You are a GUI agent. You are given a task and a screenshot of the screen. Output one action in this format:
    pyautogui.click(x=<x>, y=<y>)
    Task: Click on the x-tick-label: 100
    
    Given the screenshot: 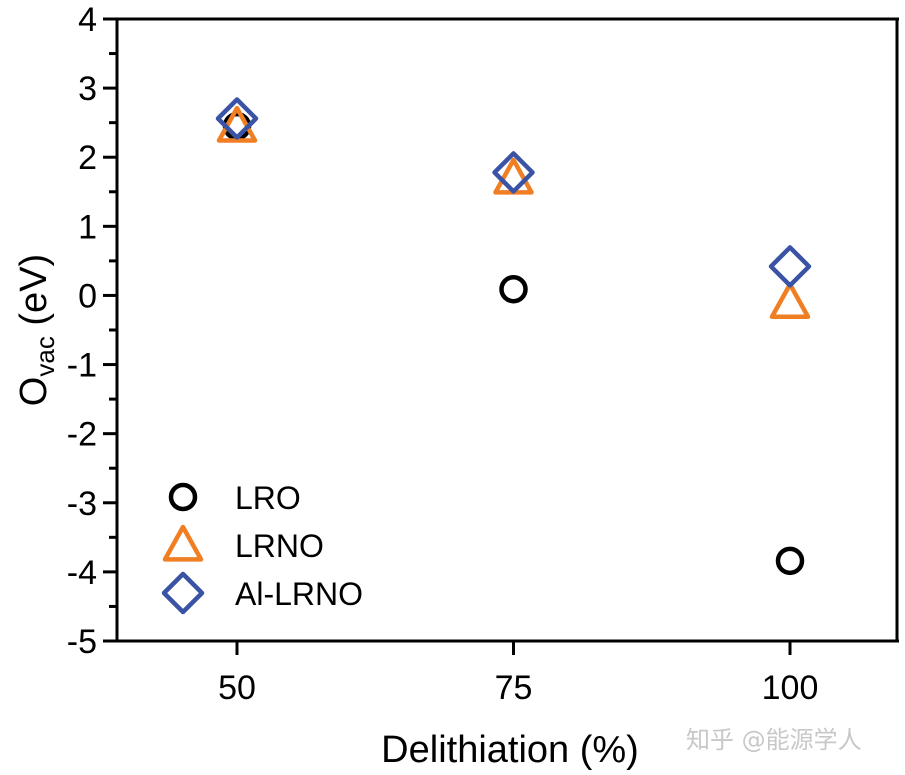 What is the action you would take?
    pyautogui.click(x=790, y=688)
    